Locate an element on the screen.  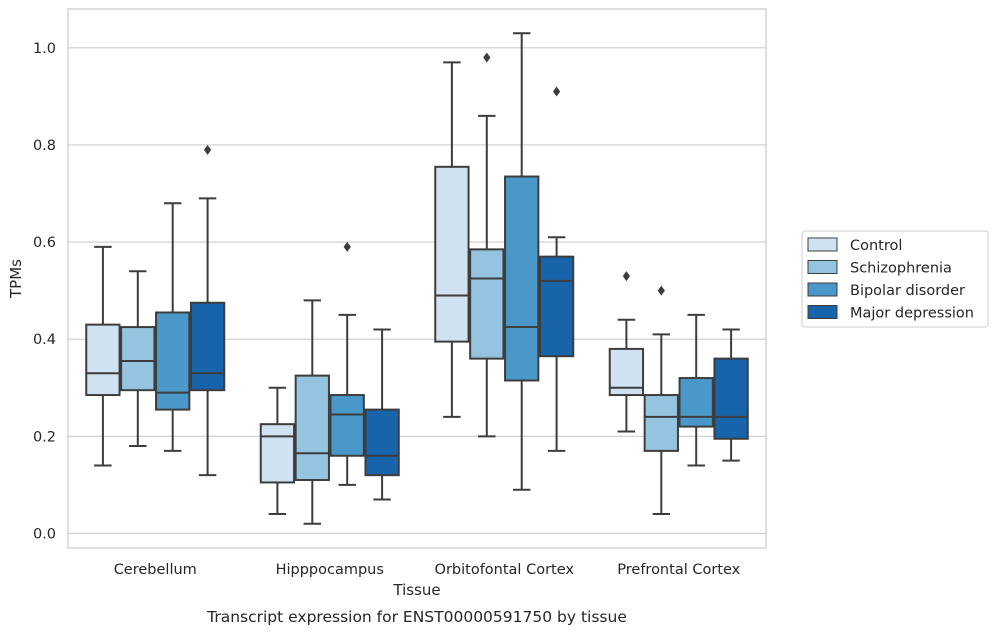
y-tick-label: 0.4 is located at coordinates (44, 340).